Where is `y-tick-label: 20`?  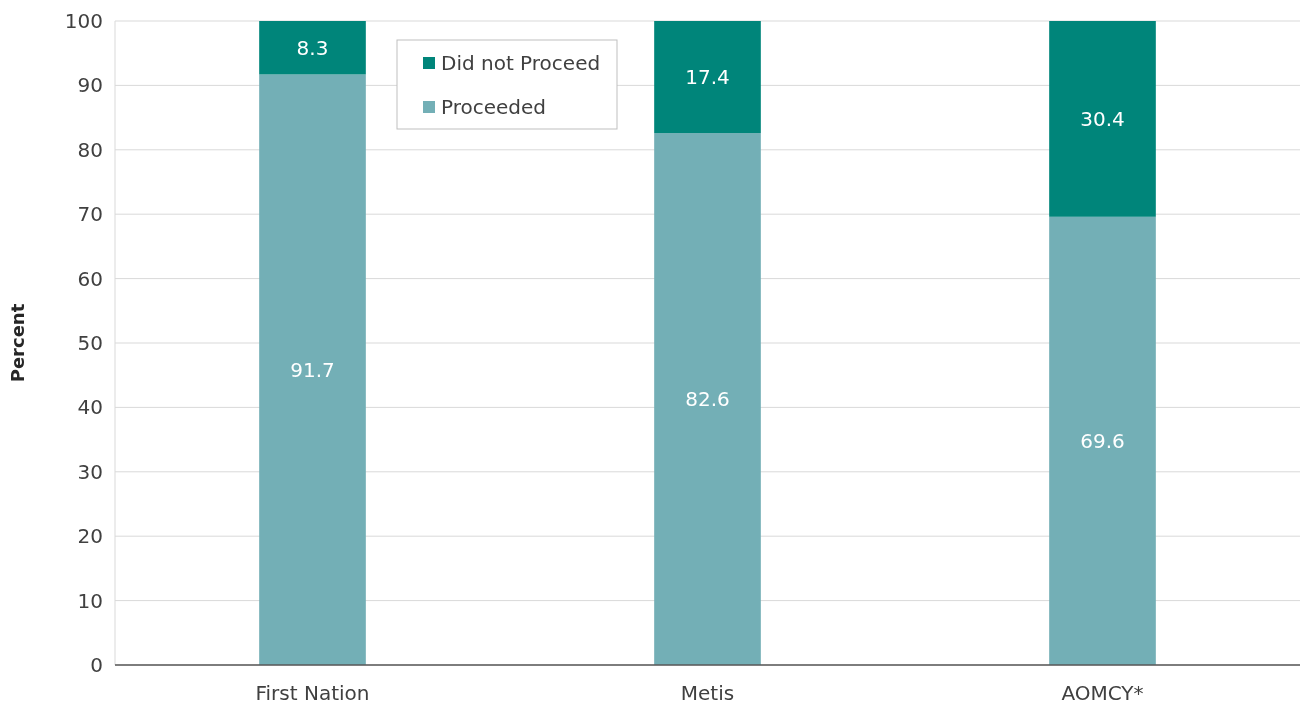 y-tick-label: 20 is located at coordinates (90, 536).